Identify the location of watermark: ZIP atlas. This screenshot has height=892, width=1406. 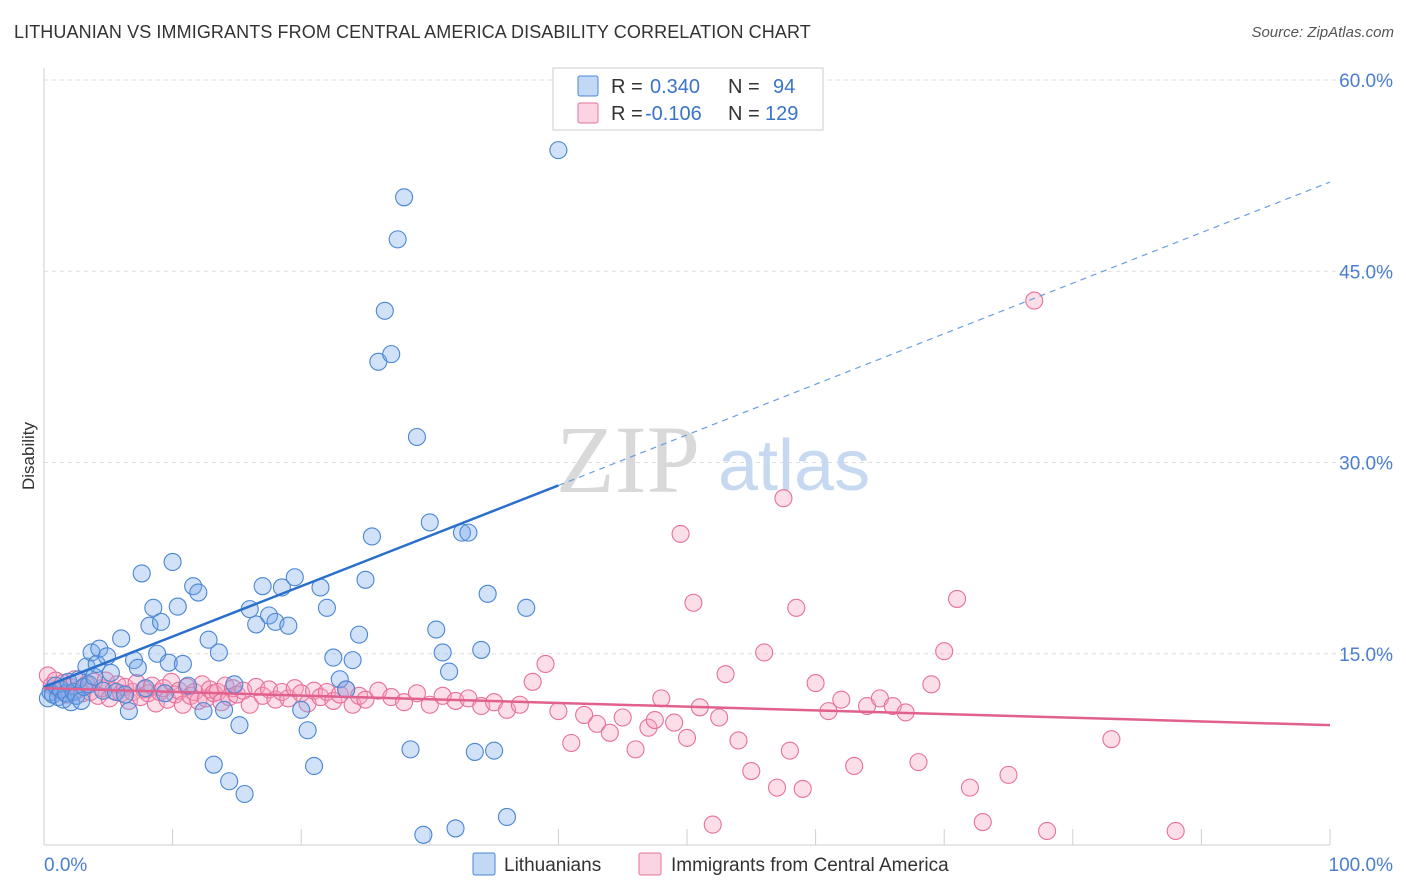
(713, 459).